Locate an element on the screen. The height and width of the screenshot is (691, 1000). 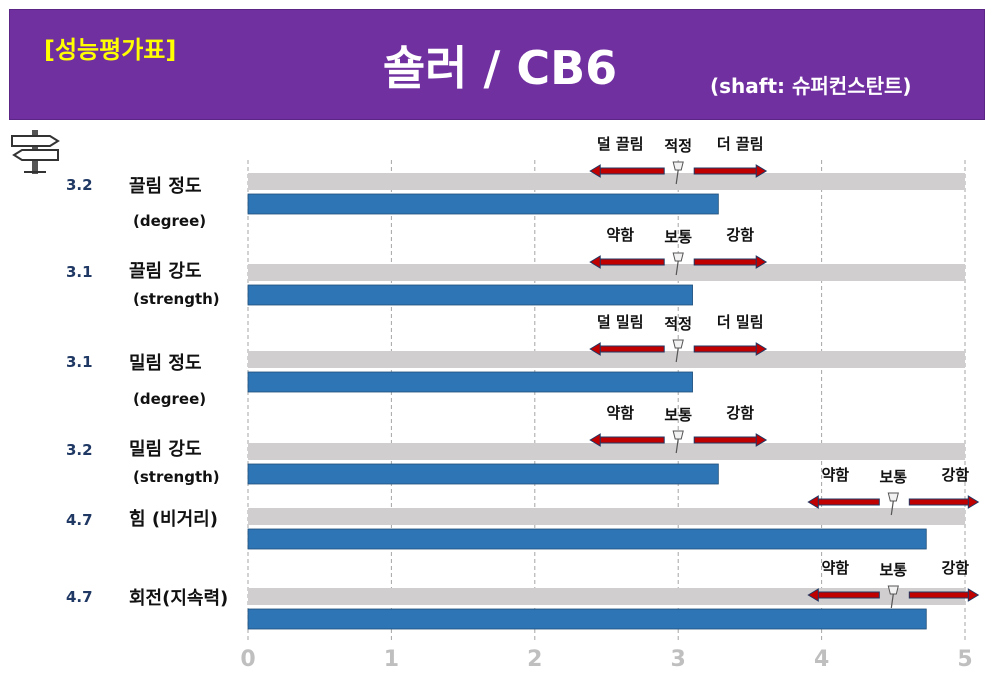
scale-right-label: 더 밀림 is located at coordinates (740, 322).